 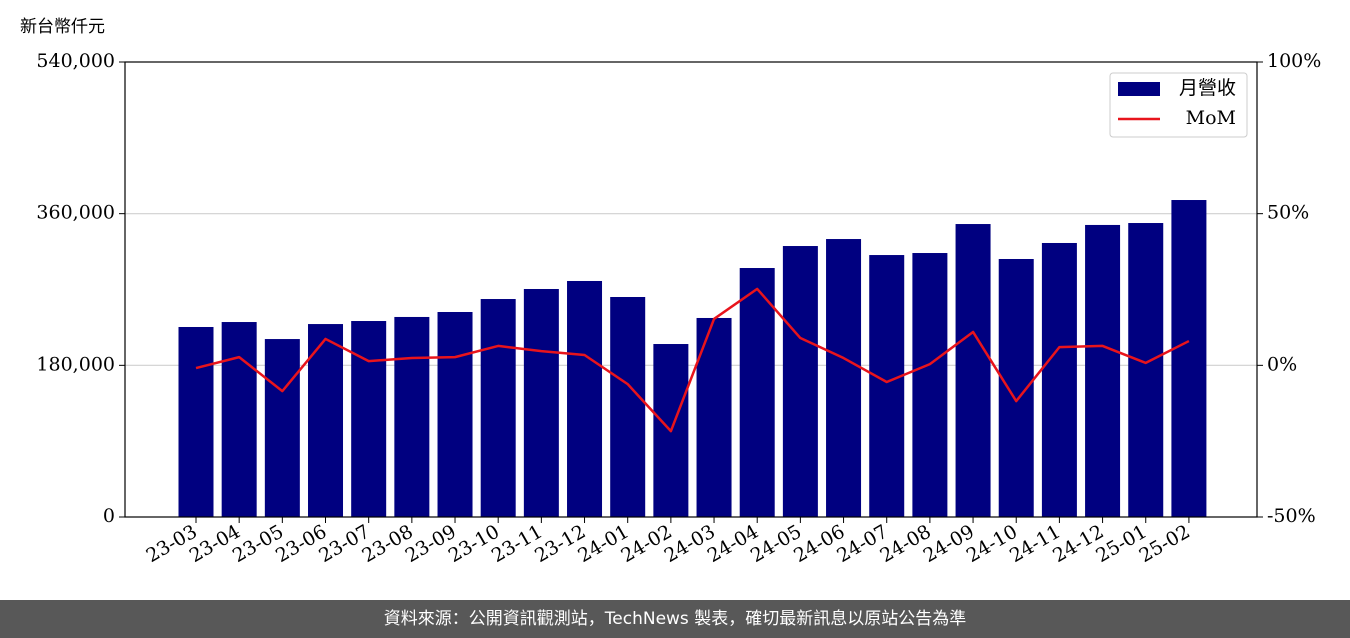 I want to click on footer-bar, so click(x=675, y=619).